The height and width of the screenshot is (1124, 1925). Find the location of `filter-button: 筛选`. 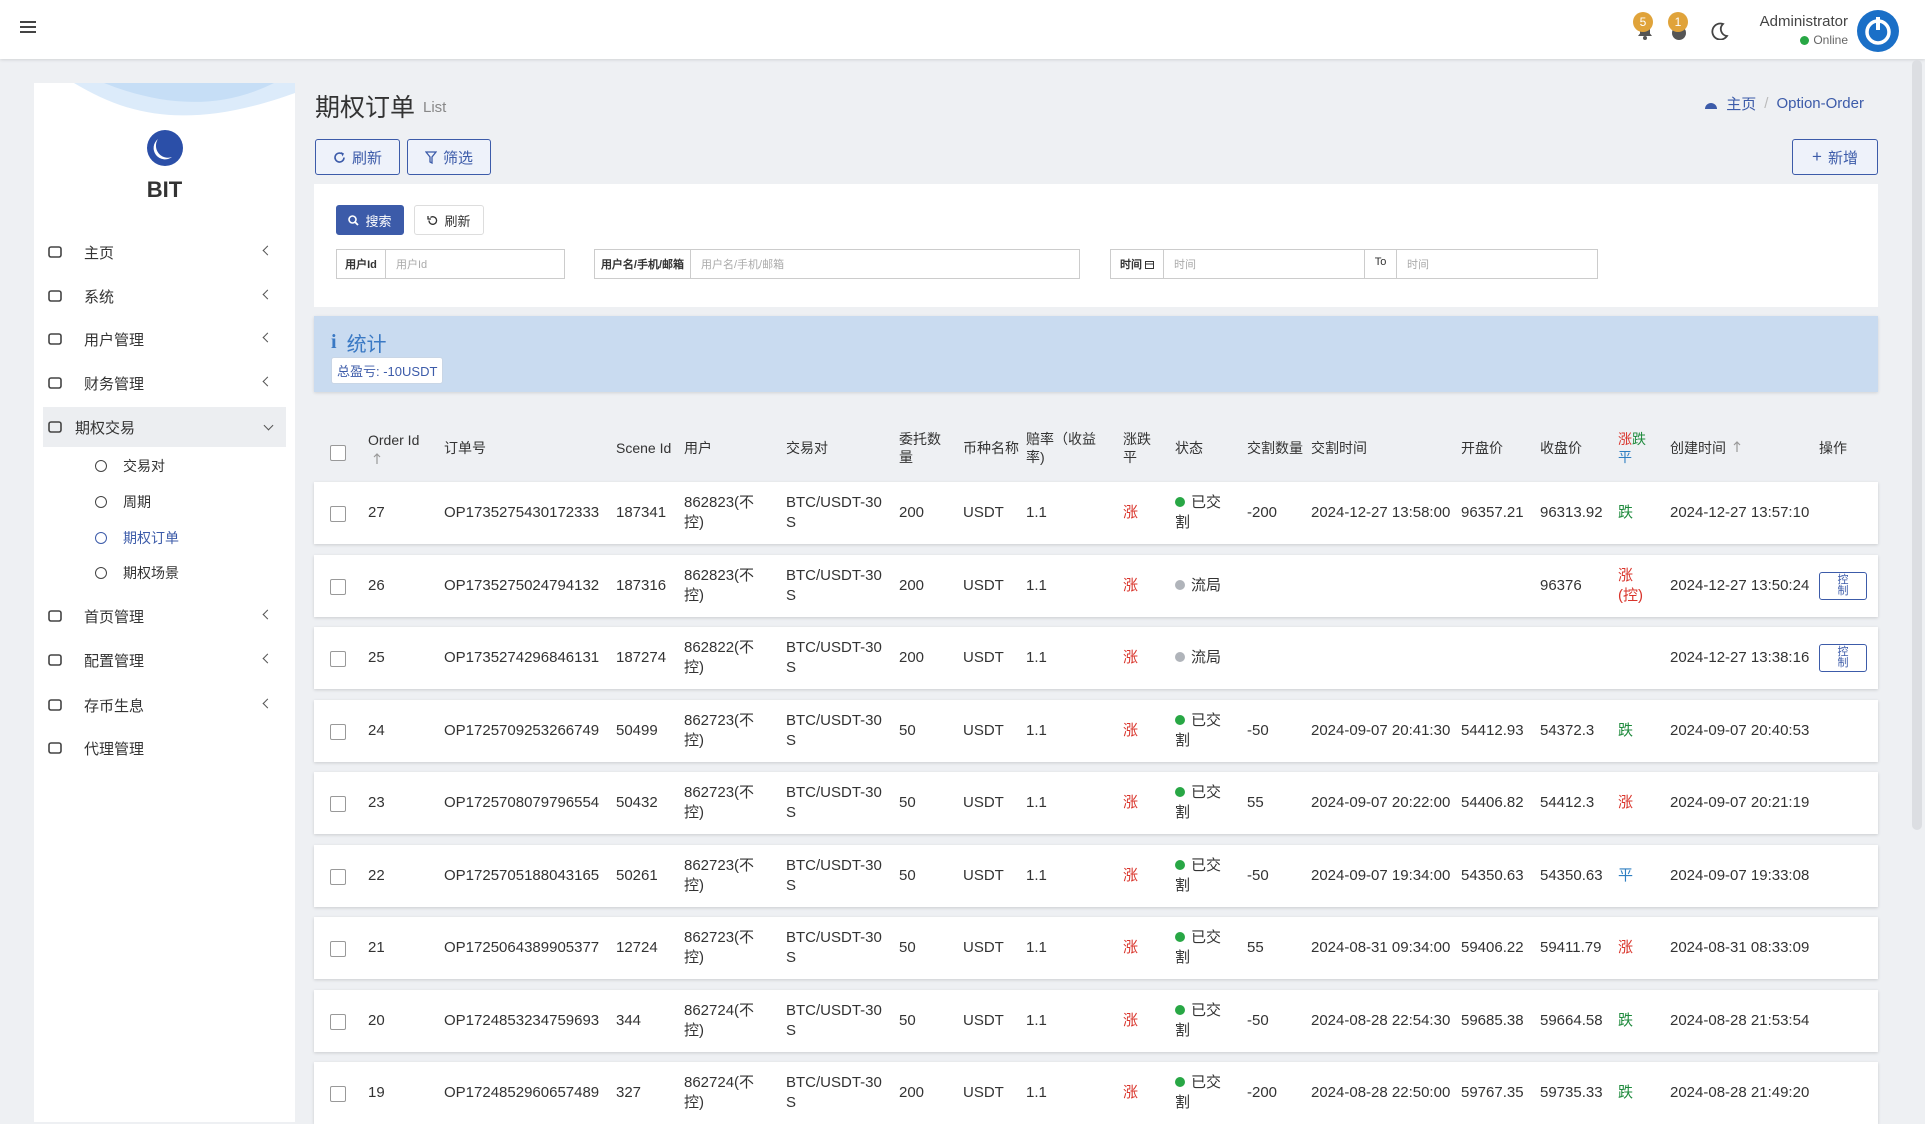

filter-button: 筛选 is located at coordinates (449, 157).